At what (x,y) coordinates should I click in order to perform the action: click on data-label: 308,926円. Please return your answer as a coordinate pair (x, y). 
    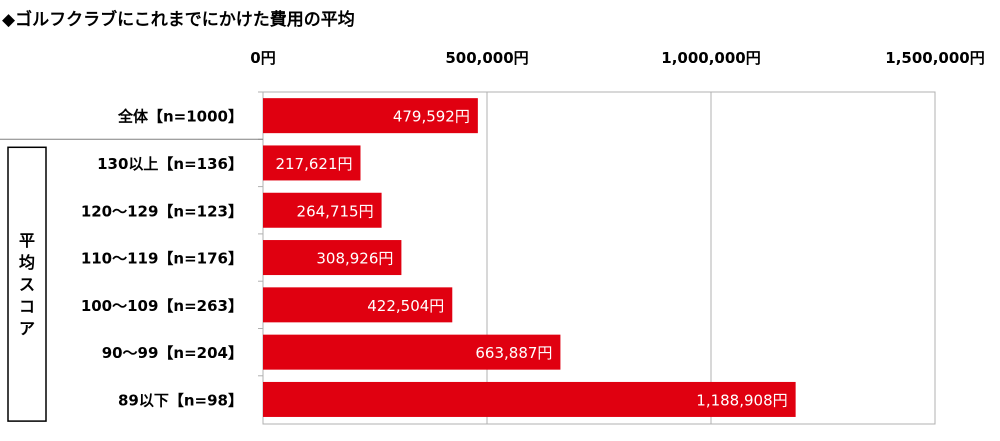
    Looking at the image, I should click on (354, 259).